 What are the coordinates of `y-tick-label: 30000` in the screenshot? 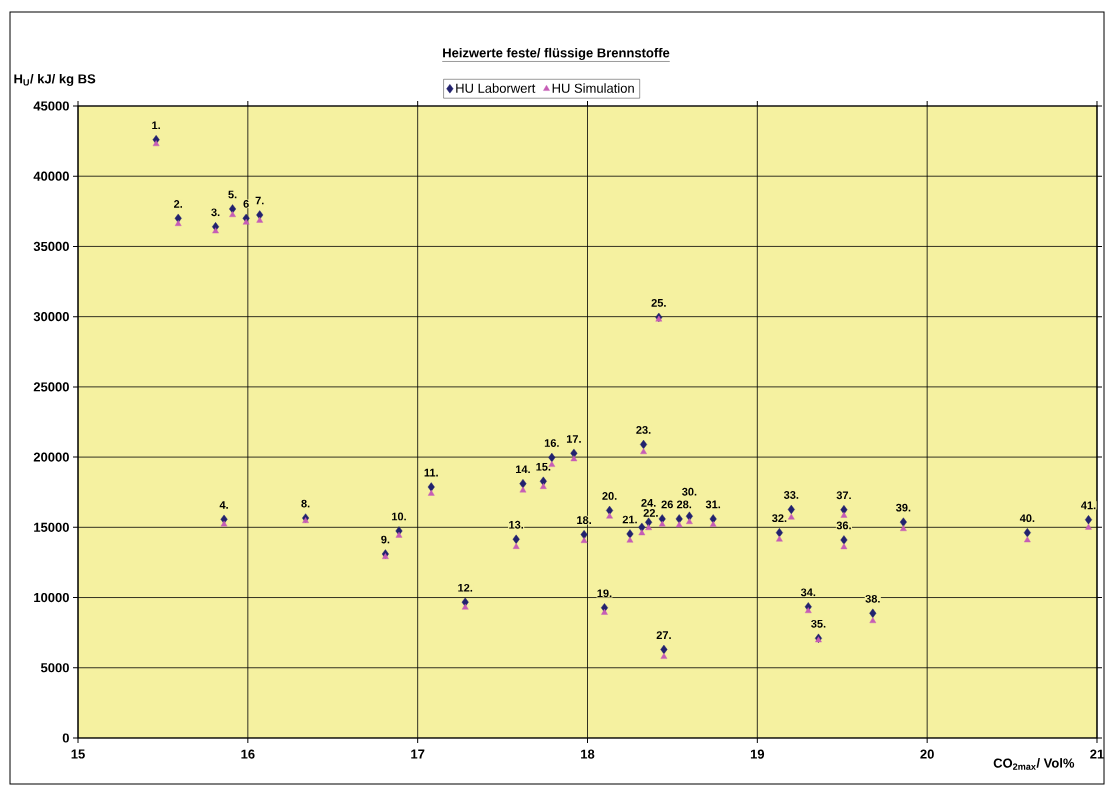 It's located at (51, 317).